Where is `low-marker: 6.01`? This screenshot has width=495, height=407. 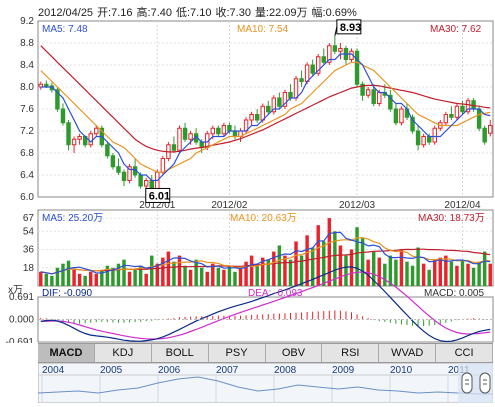
low-marker: 6.01 is located at coordinates (158, 195).